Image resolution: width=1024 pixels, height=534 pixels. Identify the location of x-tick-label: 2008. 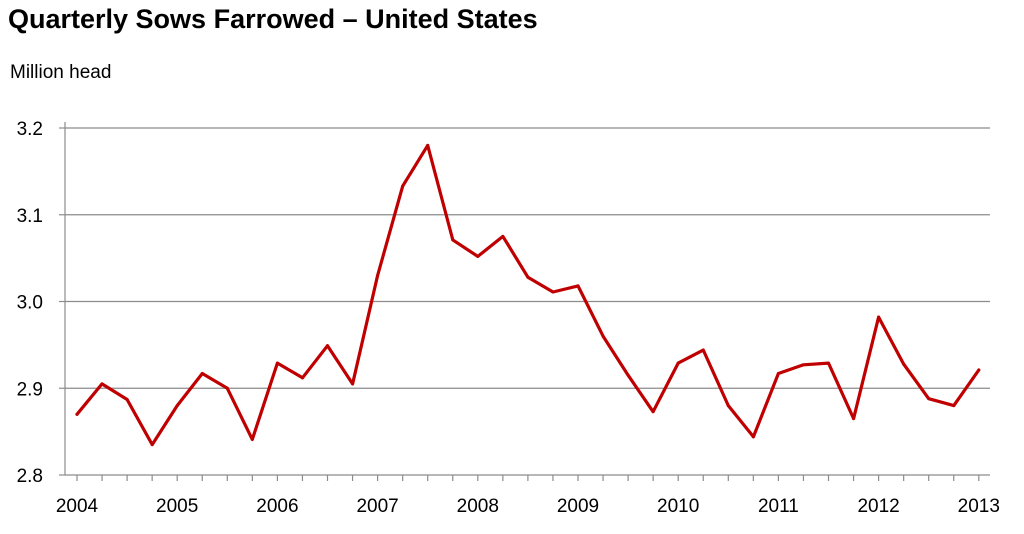
(478, 506).